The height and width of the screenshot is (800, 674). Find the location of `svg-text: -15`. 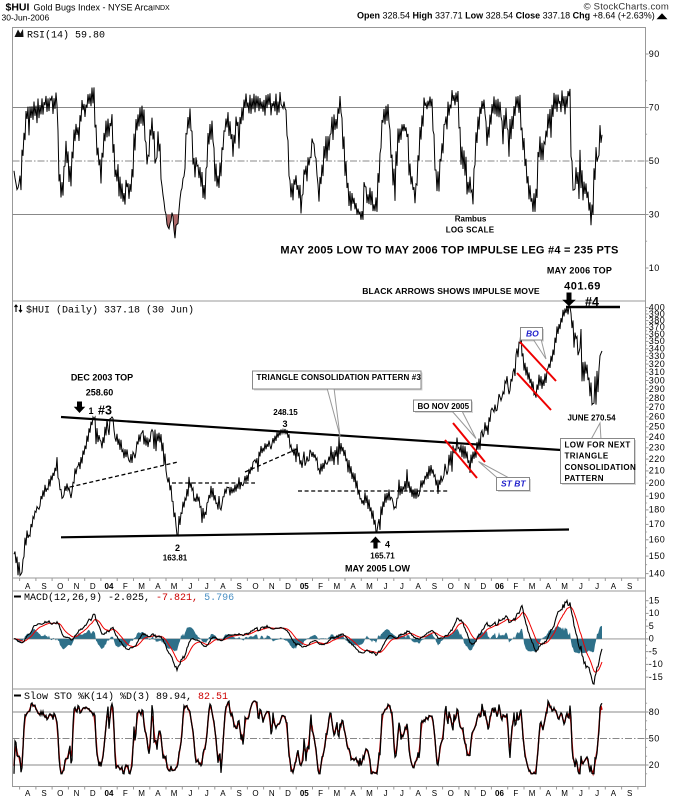

svg-text: -15 is located at coordinates (656, 677).